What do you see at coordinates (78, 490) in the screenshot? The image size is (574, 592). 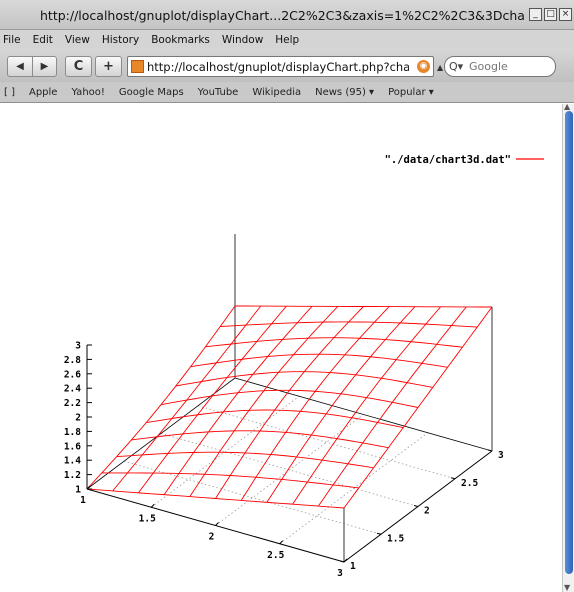 I see `z-tick-label: 1` at bounding box center [78, 490].